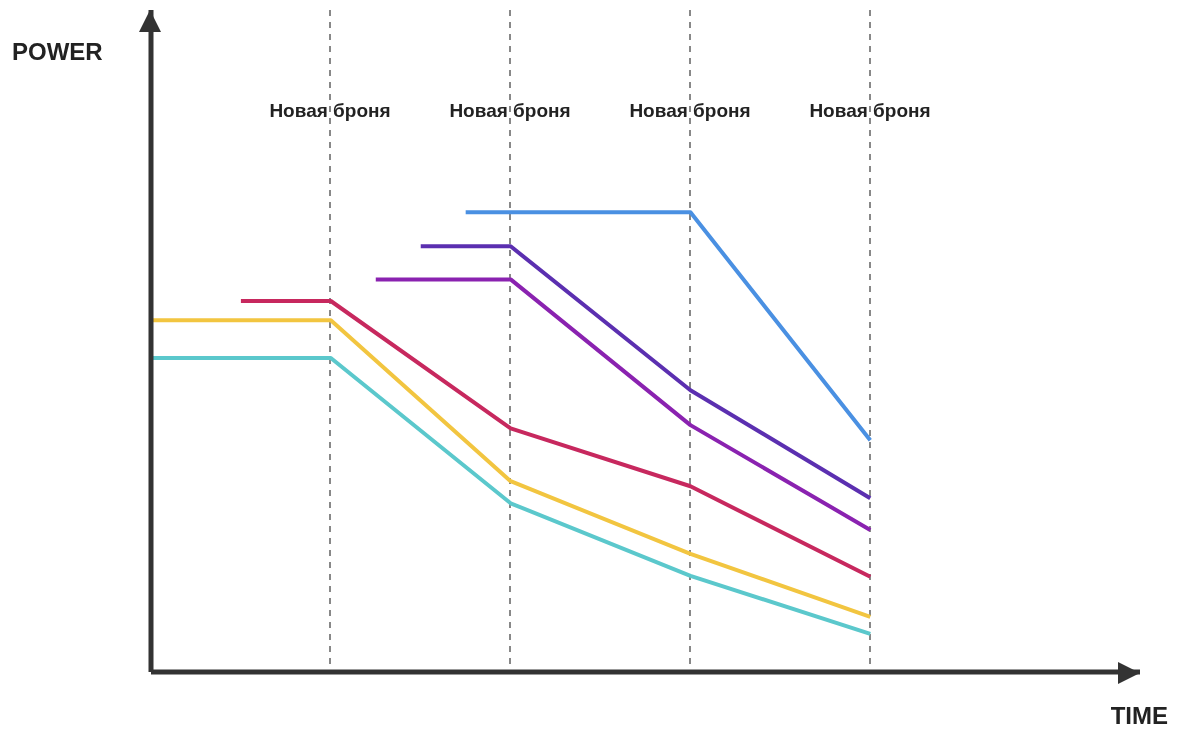  I want to click on x-axis-title: TIME, so click(1139, 716).